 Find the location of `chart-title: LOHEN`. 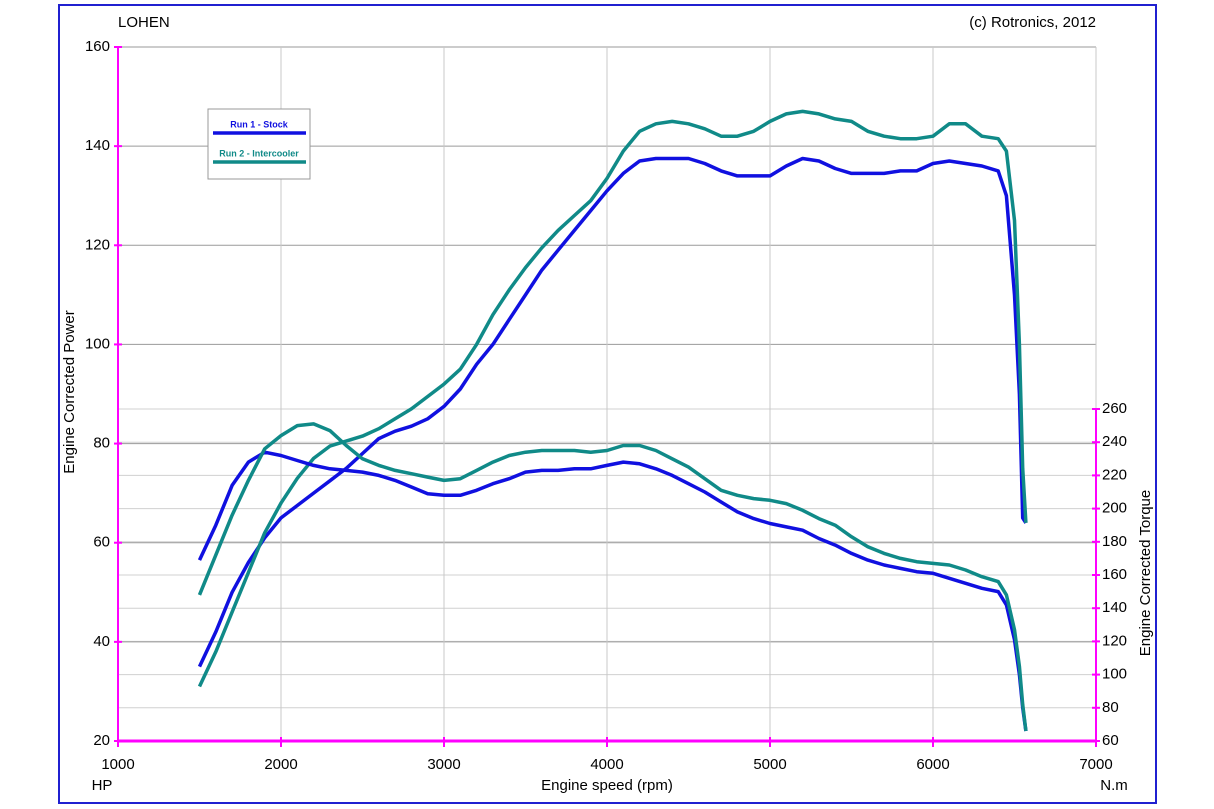

chart-title: LOHEN is located at coordinates (144, 22).